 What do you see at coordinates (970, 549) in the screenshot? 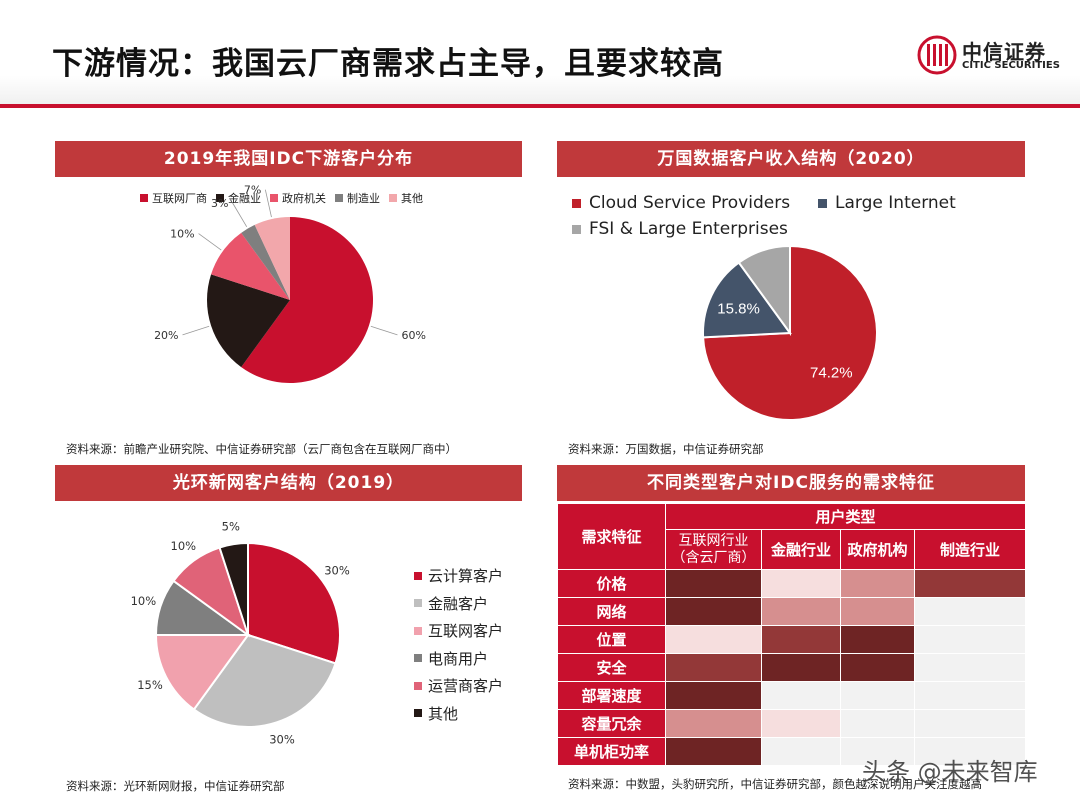
I see `column-header: 制造行业` at bounding box center [970, 549].